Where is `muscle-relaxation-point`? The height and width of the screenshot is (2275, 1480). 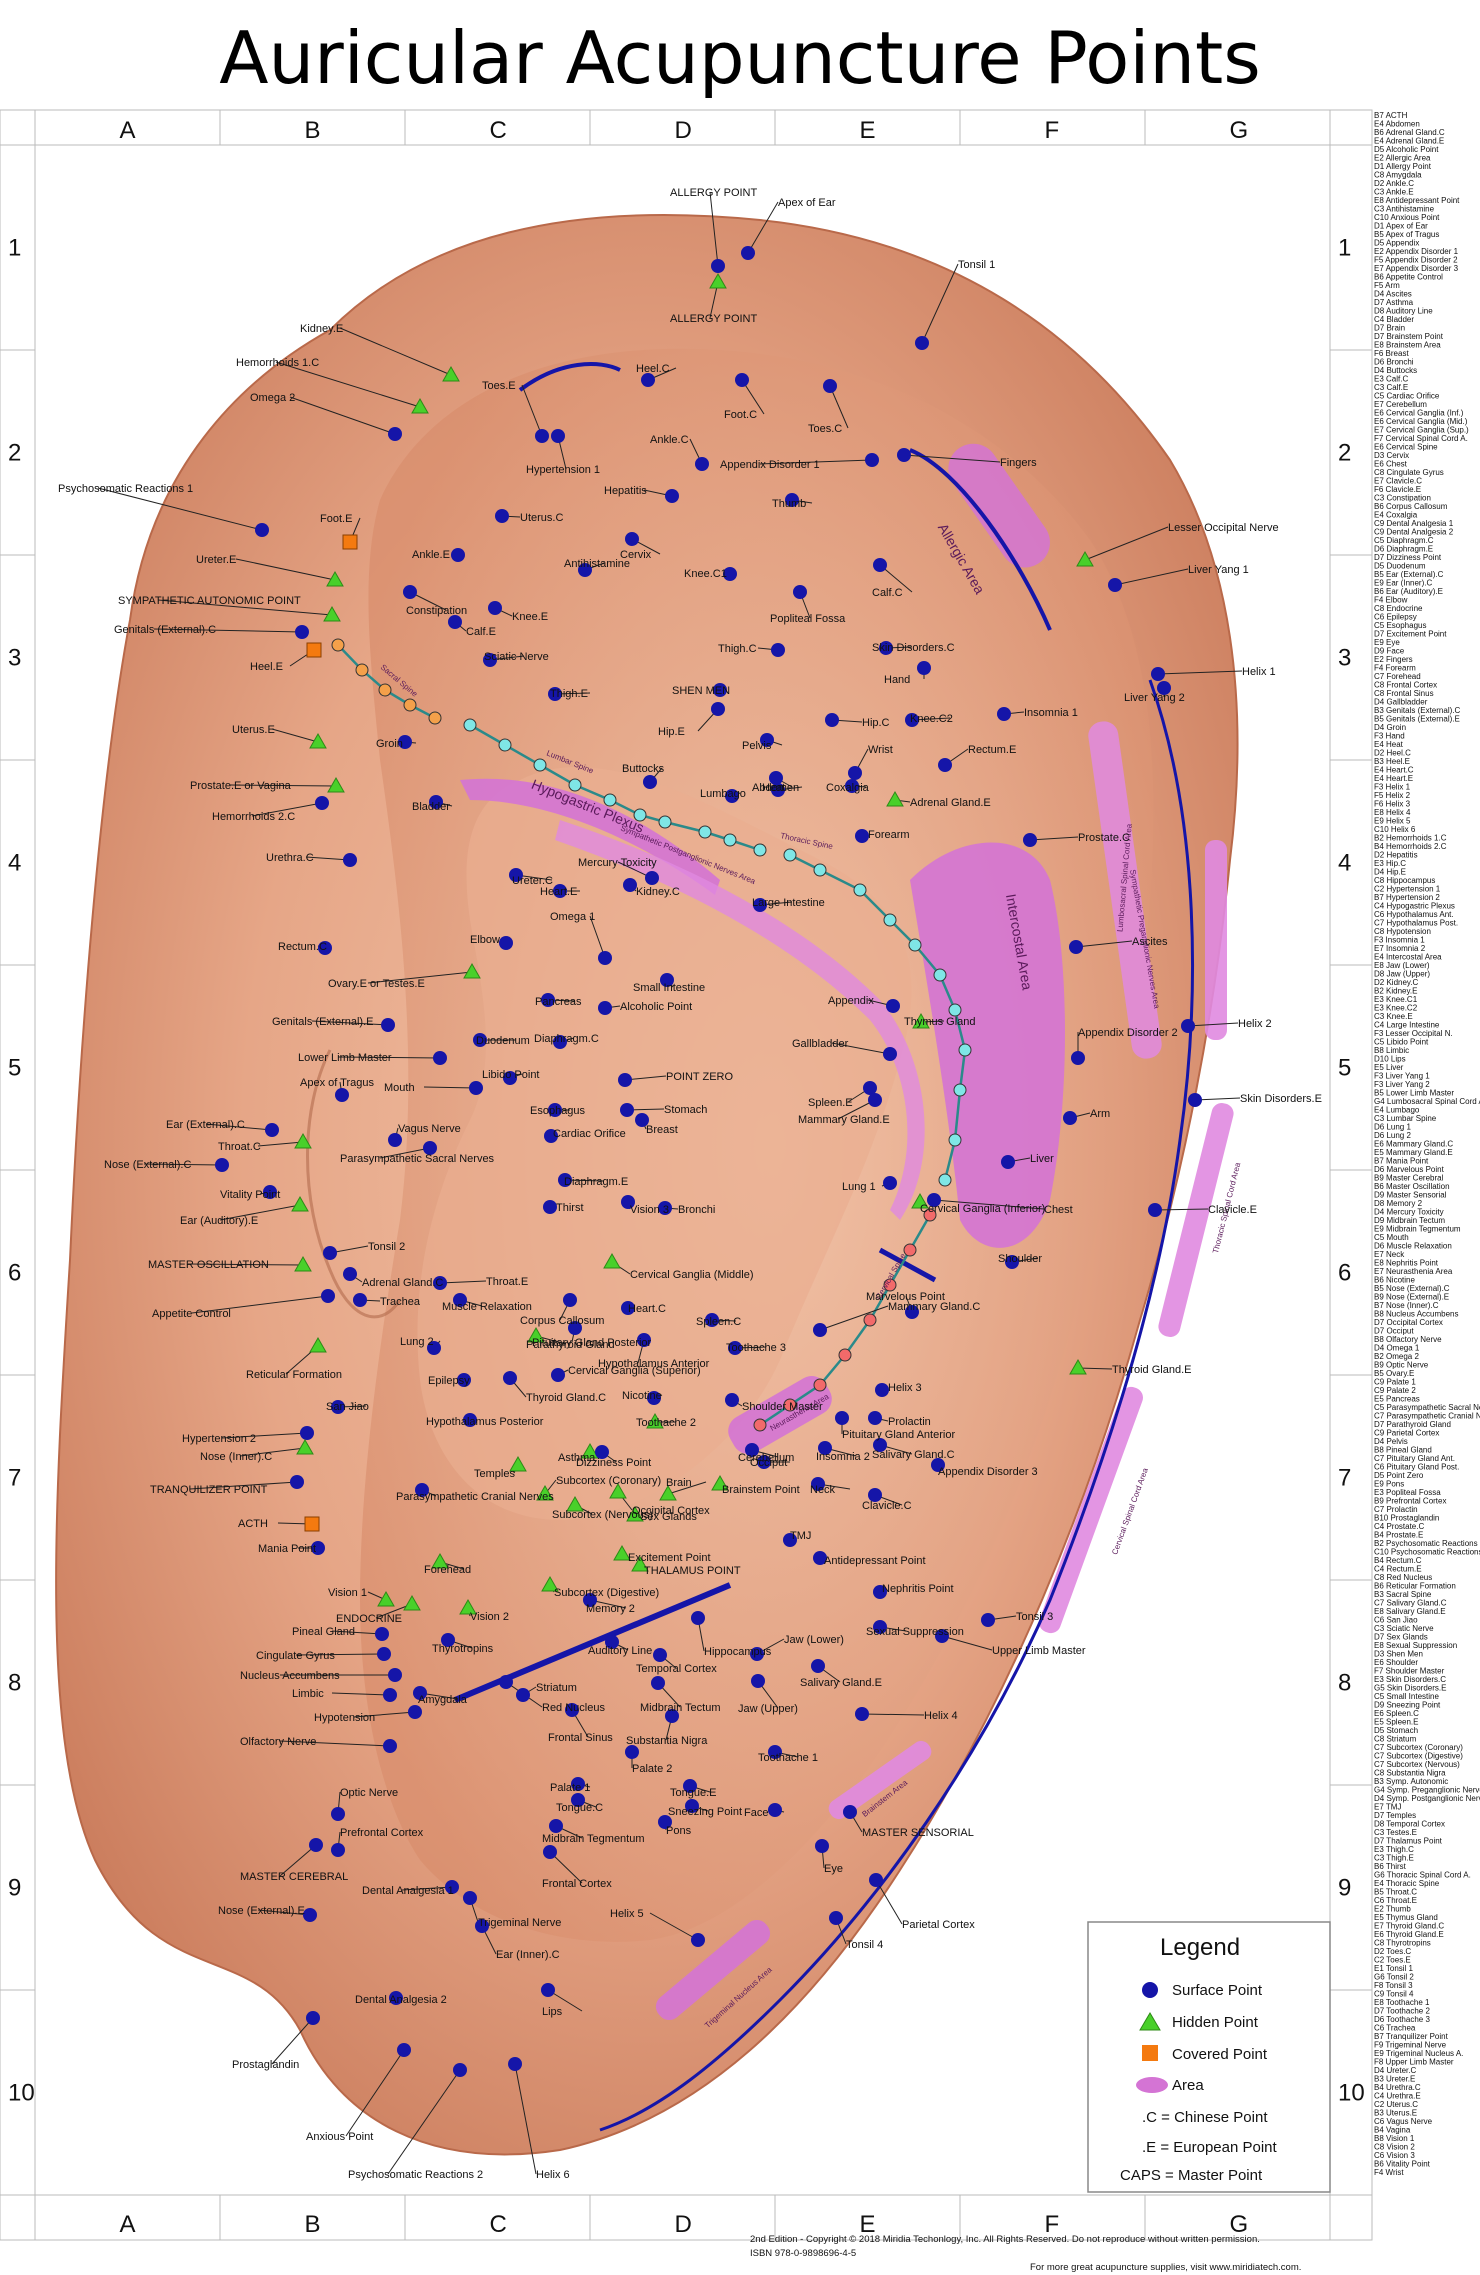
muscle-relaxation-point is located at coordinates (460, 1300).